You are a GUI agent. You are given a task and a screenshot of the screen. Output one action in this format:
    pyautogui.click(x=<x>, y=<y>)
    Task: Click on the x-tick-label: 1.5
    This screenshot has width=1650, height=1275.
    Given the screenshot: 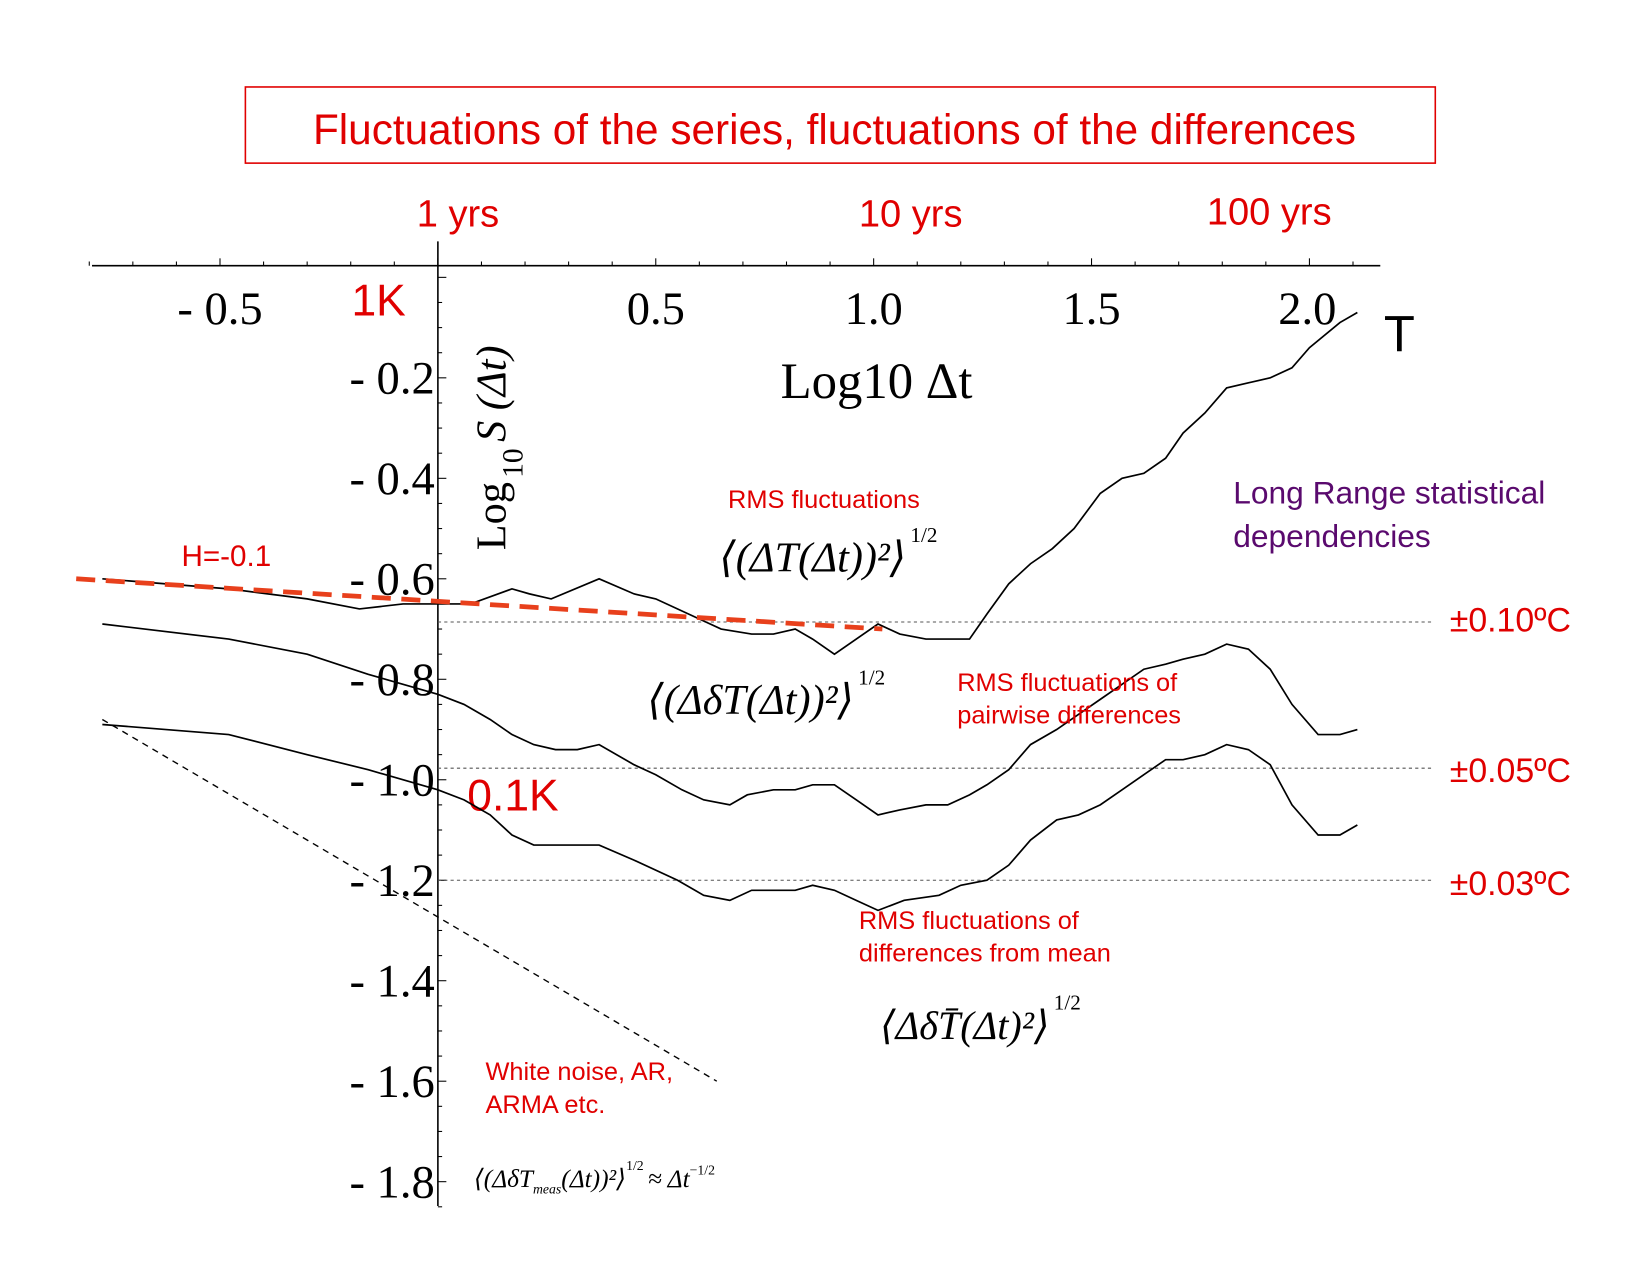 What is the action you would take?
    pyautogui.click(x=1091, y=309)
    